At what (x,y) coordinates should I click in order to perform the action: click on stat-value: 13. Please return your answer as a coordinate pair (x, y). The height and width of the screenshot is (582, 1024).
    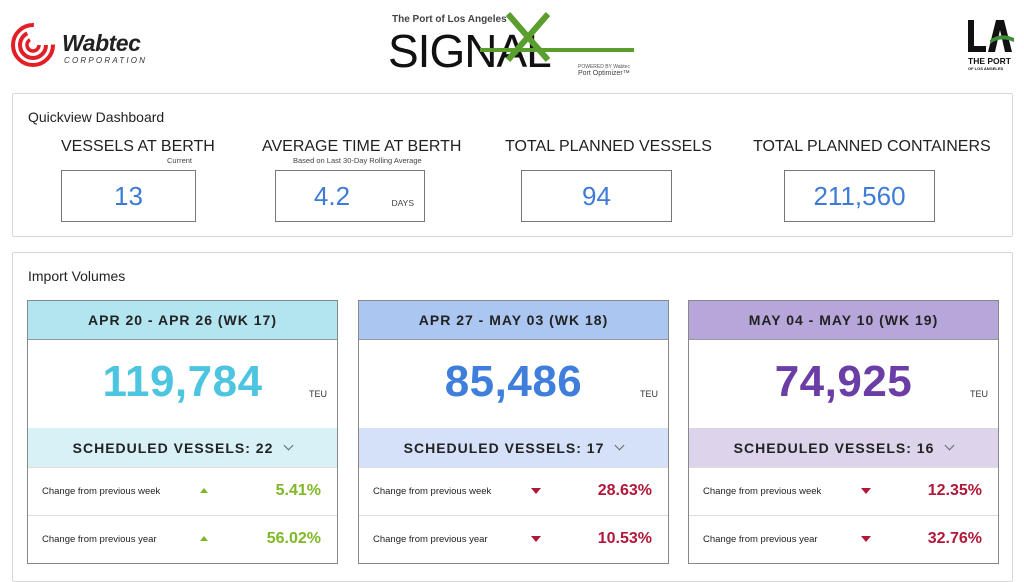
    Looking at the image, I should click on (128, 196).